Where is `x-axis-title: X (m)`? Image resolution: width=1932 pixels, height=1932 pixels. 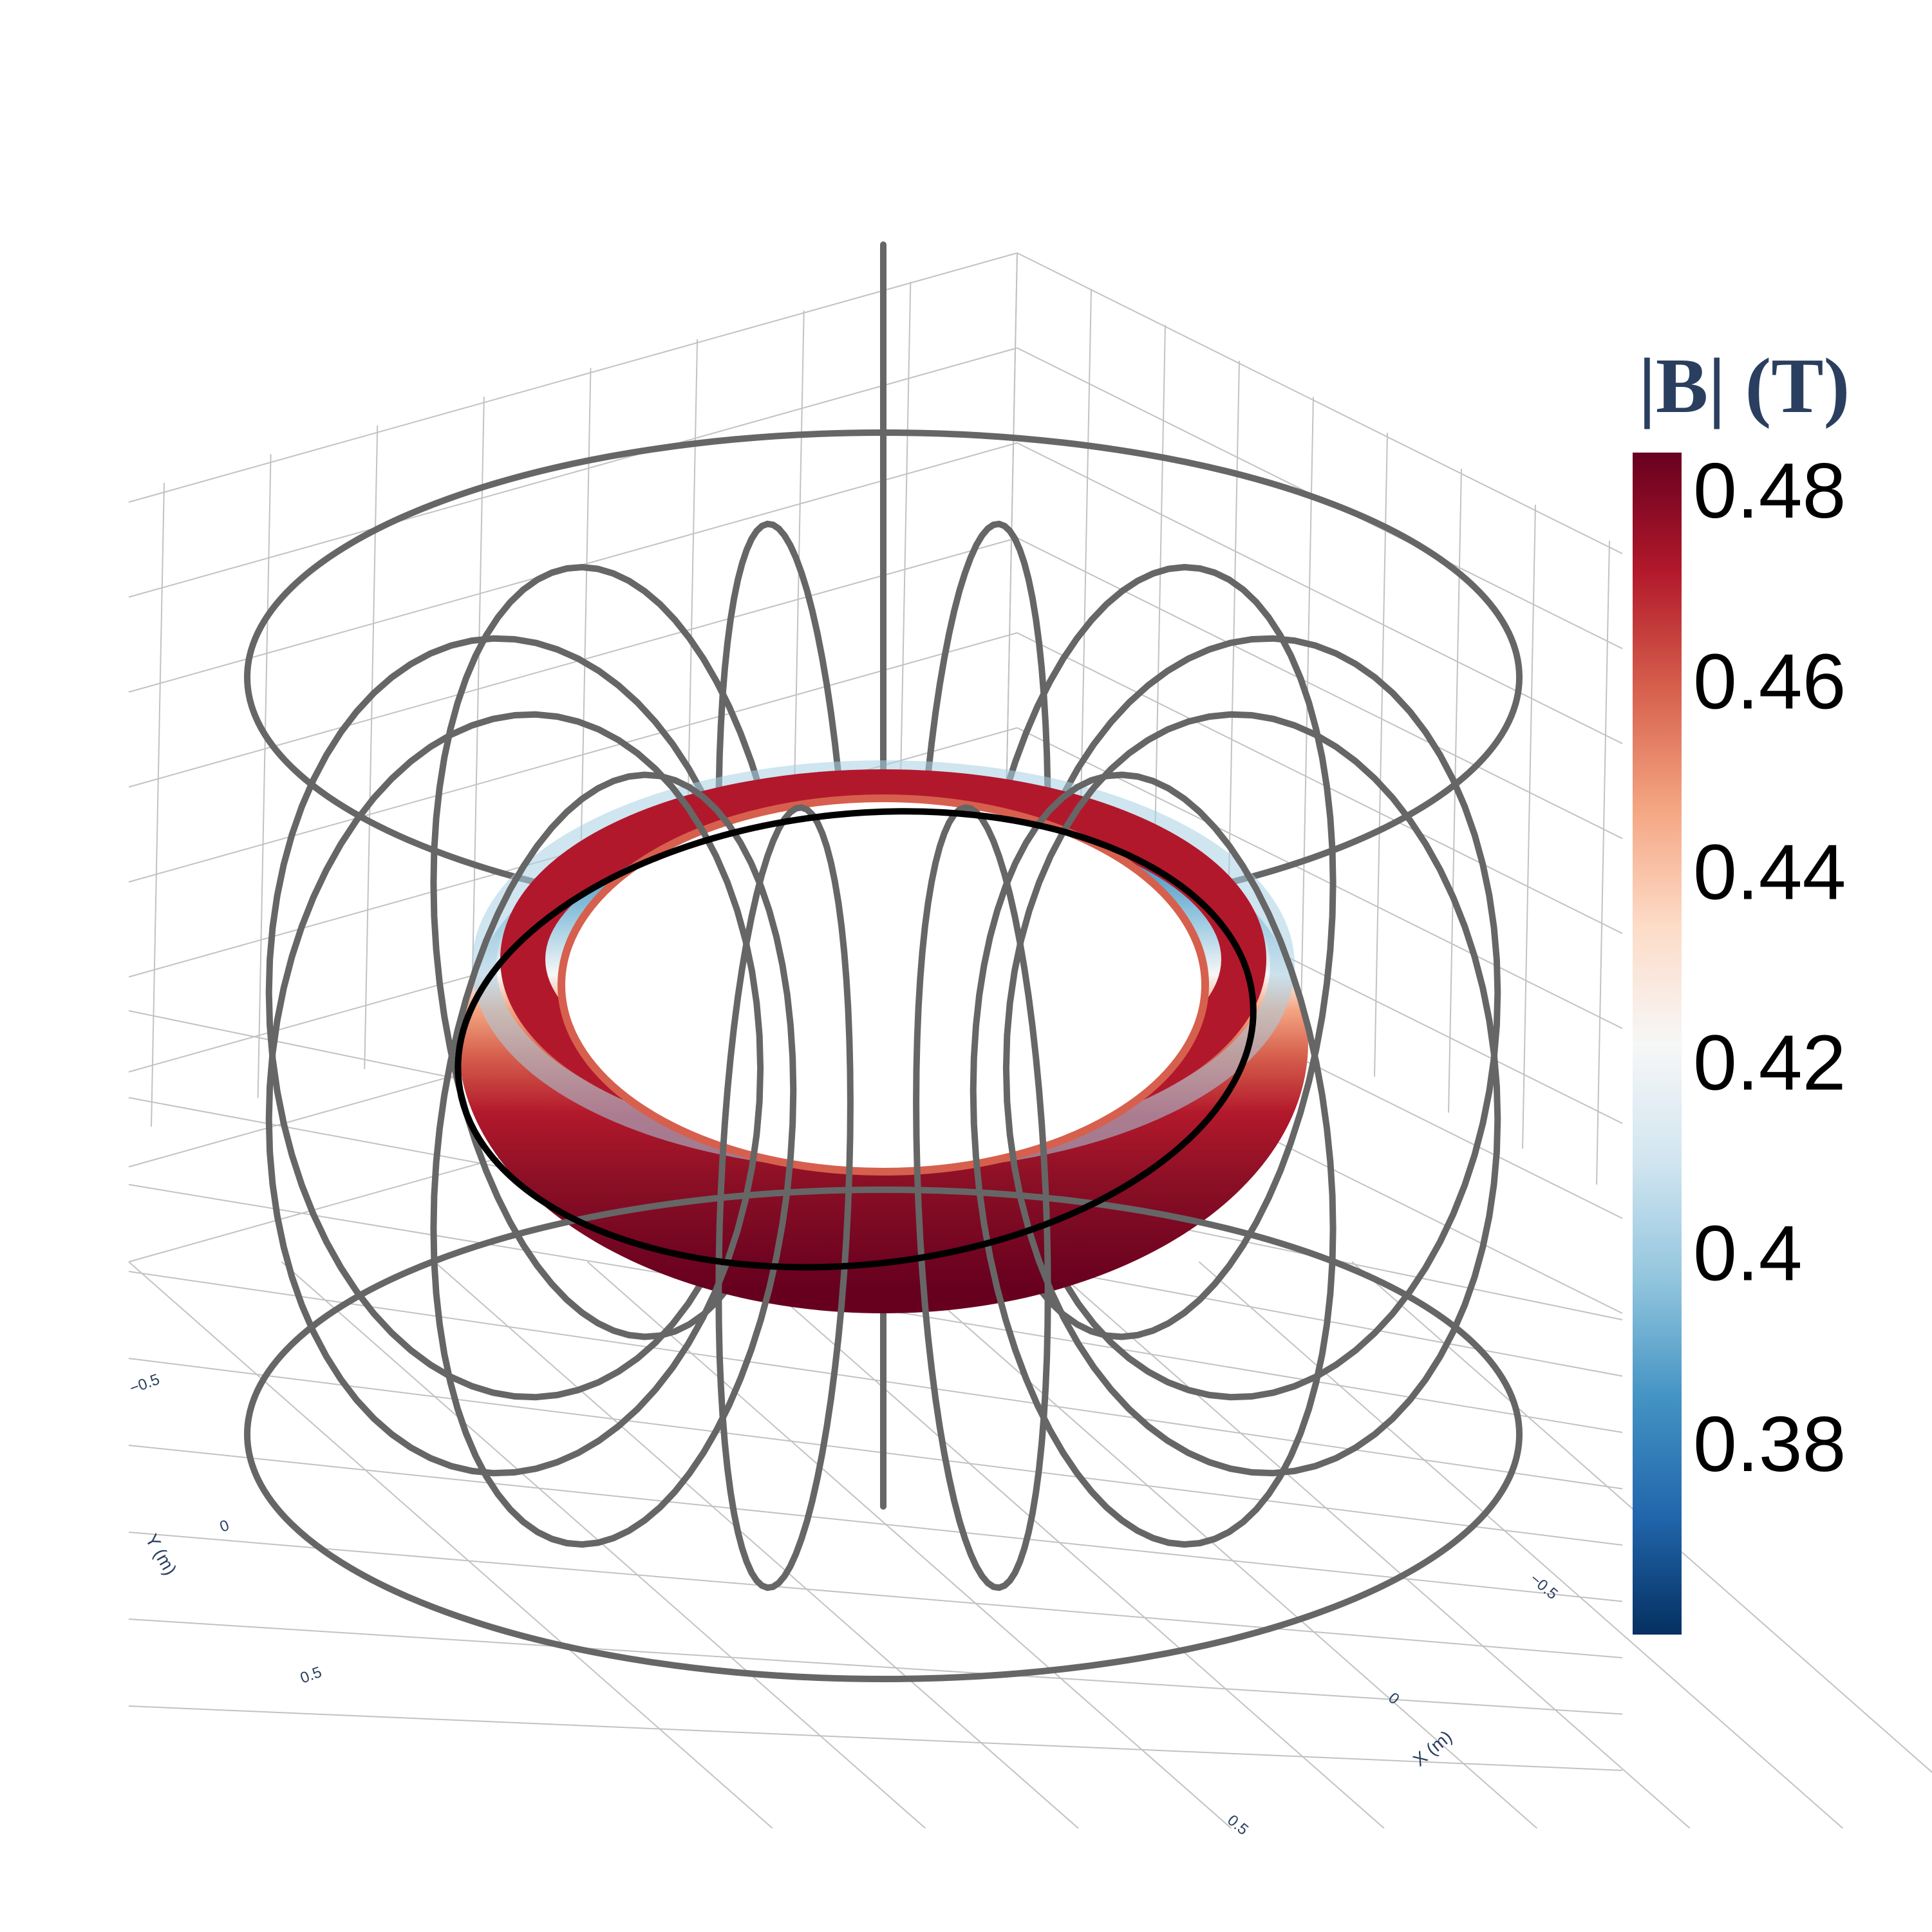
x-axis-title: X (m) is located at coordinates (1432, 1749).